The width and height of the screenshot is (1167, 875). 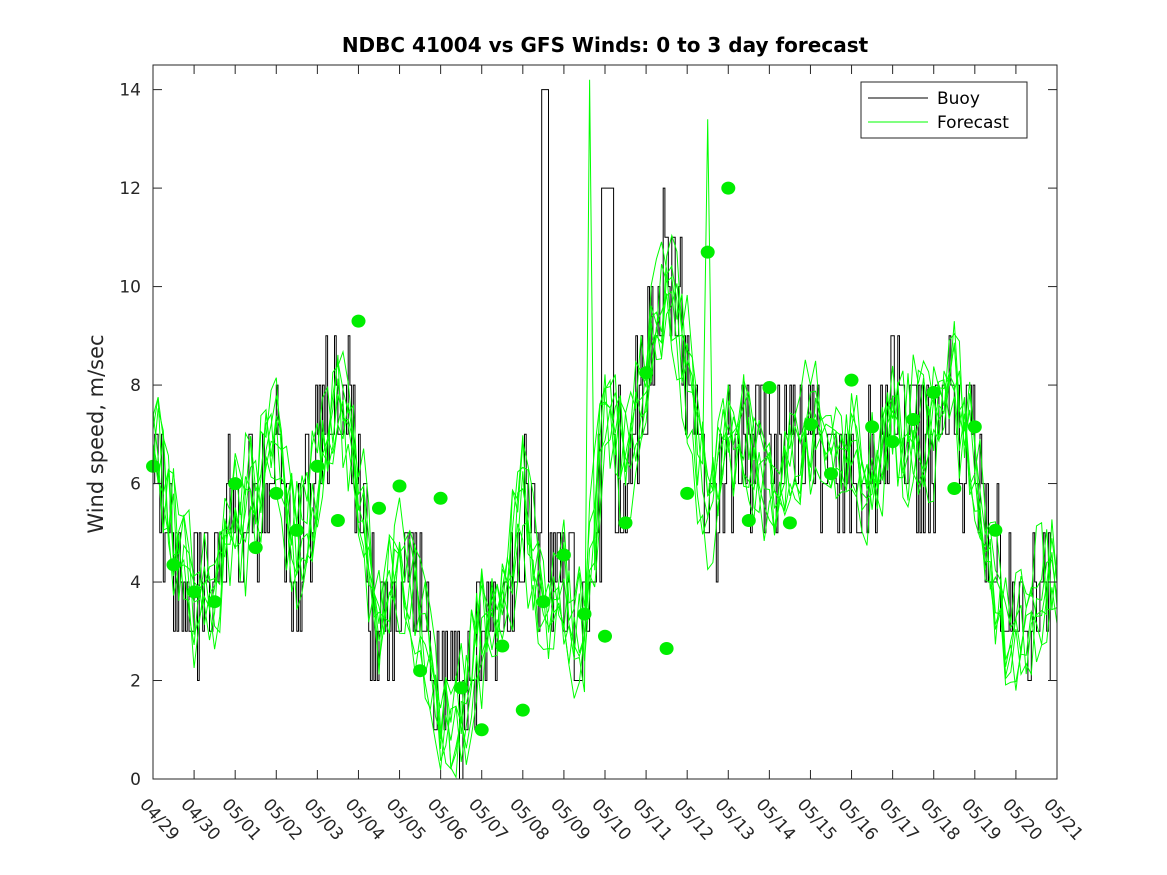 I want to click on x-tick-label: 05/11, so click(x=652, y=820).